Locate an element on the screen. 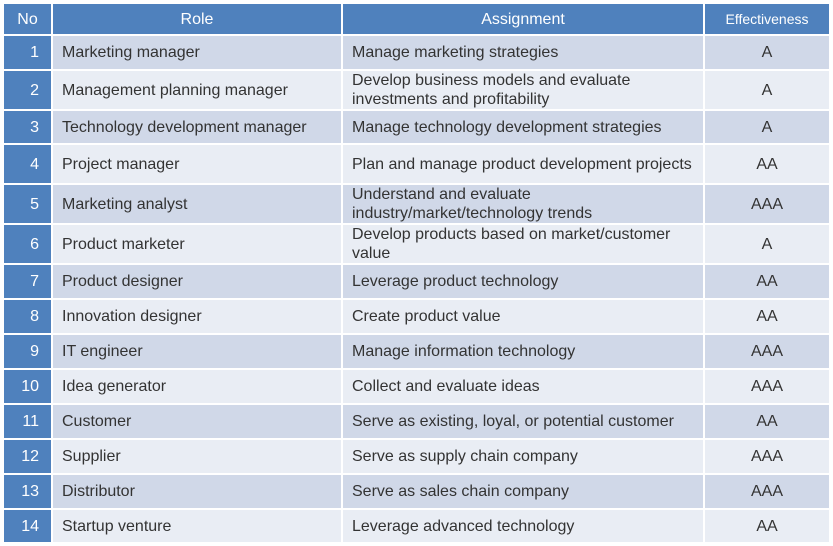 This screenshot has height=546, width=833. row-assignment: Manage technology development strategies is located at coordinates (523, 127).